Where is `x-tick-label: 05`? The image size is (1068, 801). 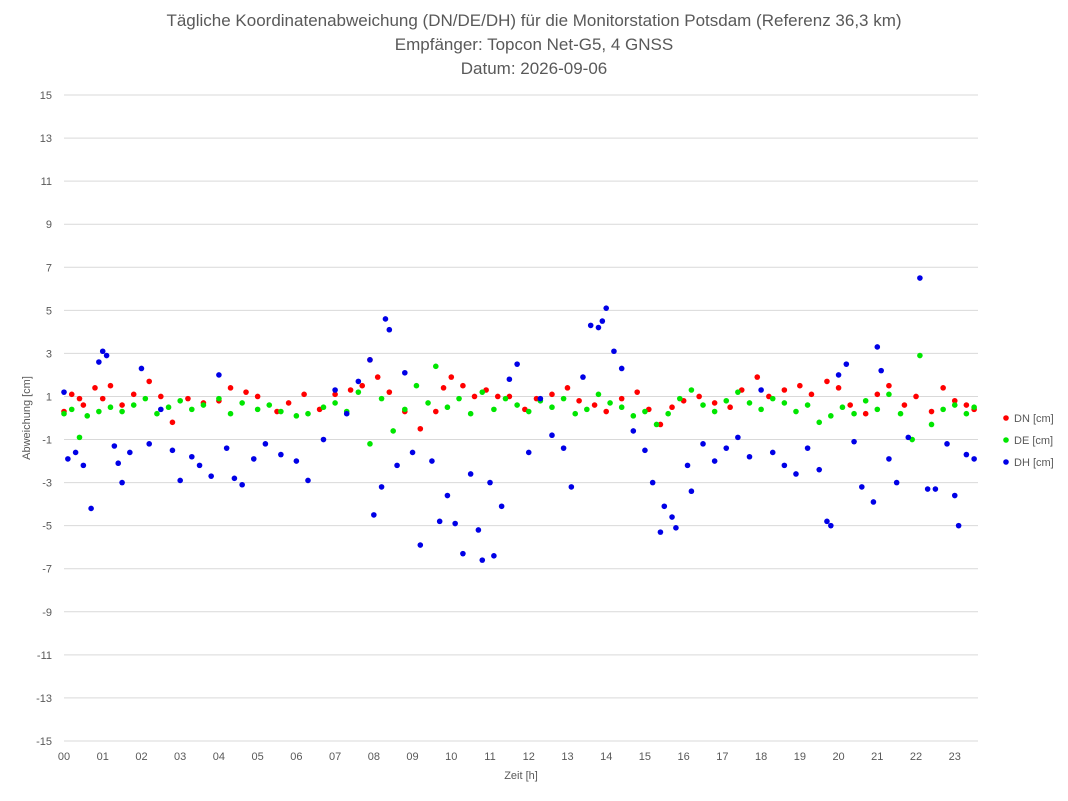
x-tick-label: 05 is located at coordinates (258, 757).